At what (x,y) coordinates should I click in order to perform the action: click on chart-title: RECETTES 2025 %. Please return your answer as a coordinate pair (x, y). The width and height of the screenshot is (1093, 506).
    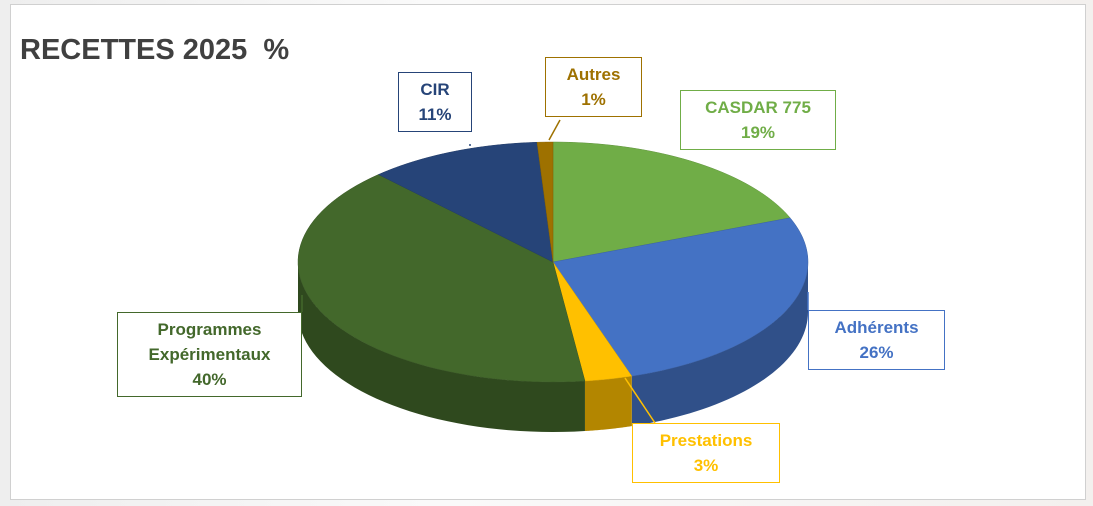
    Looking at the image, I should click on (155, 50).